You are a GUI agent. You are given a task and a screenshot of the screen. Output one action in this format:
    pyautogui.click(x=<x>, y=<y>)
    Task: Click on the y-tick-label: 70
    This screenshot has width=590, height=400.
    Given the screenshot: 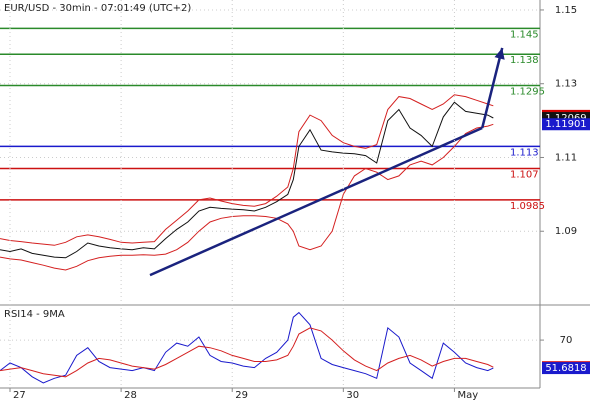 What is the action you would take?
    pyautogui.click(x=566, y=340)
    